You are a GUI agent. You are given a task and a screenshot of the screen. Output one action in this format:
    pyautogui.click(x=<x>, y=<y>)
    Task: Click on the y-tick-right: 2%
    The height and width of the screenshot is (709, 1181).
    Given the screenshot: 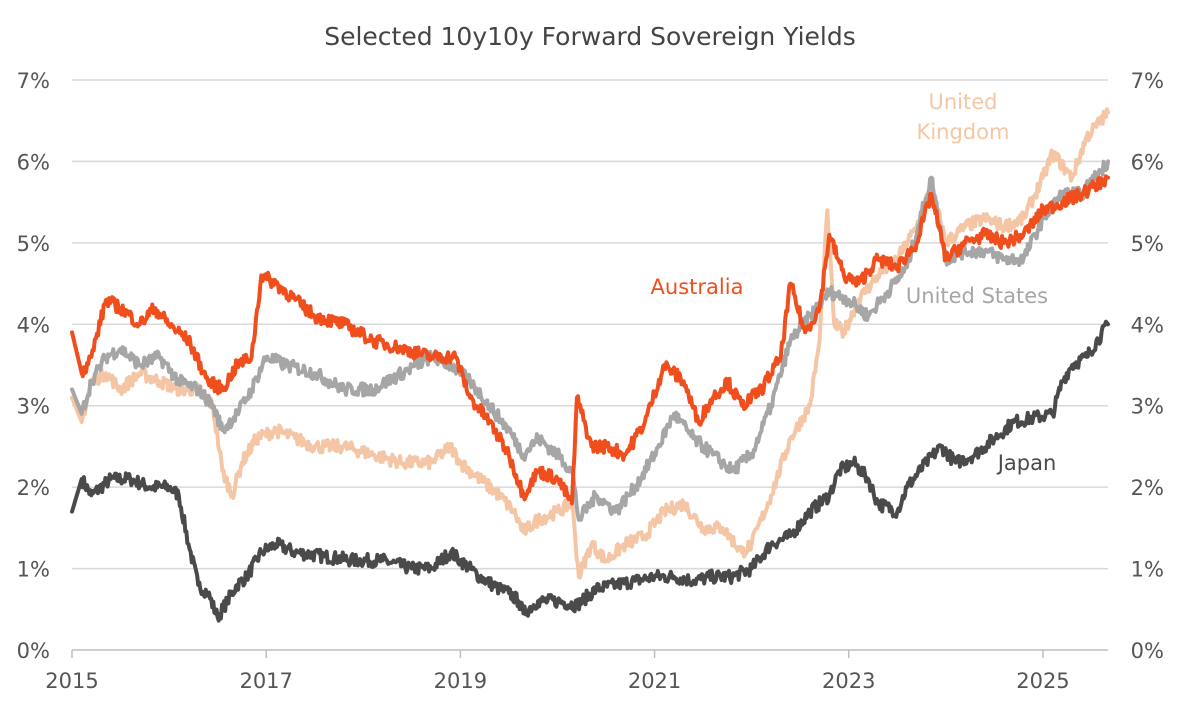 What is the action you would take?
    pyautogui.click(x=1147, y=488)
    